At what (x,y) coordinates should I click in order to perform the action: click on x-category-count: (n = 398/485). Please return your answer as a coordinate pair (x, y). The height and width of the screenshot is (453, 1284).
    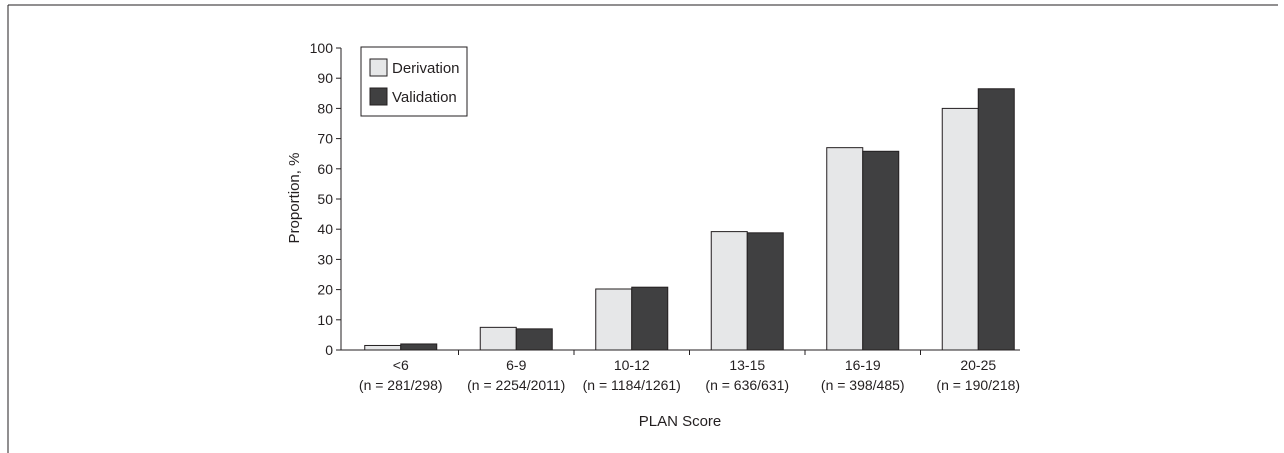
    Looking at the image, I should click on (863, 385).